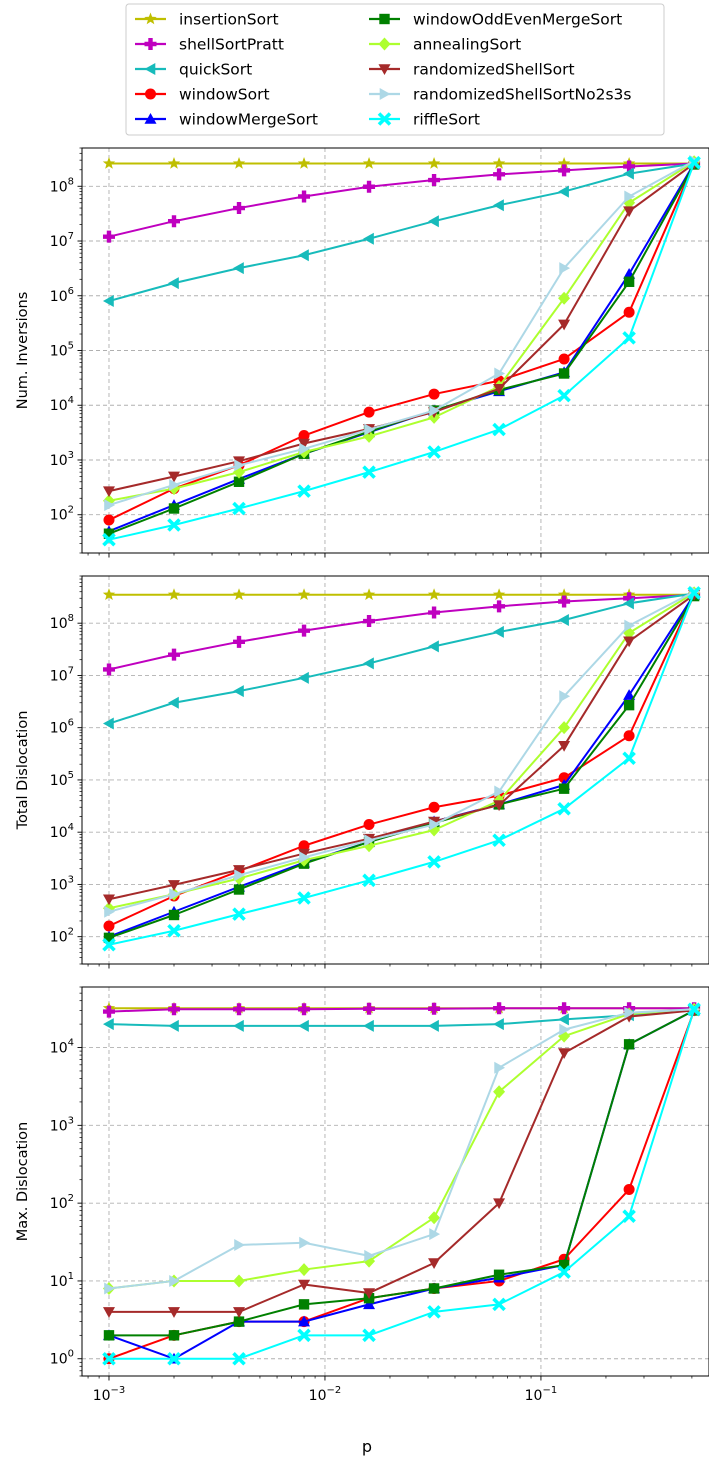  What do you see at coordinates (424, 120) in the screenshot?
I see `legend-entry-riffle-sort: riffleSort` at bounding box center [424, 120].